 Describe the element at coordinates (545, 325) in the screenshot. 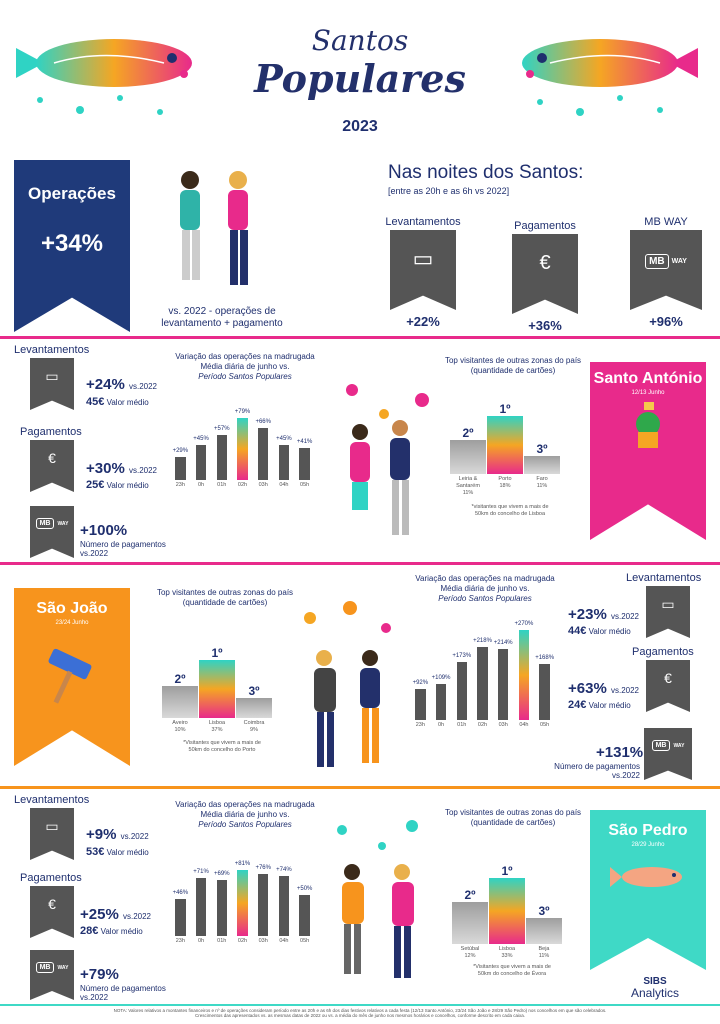

I see `hero-card-value-pagamentos: +36%` at that location.